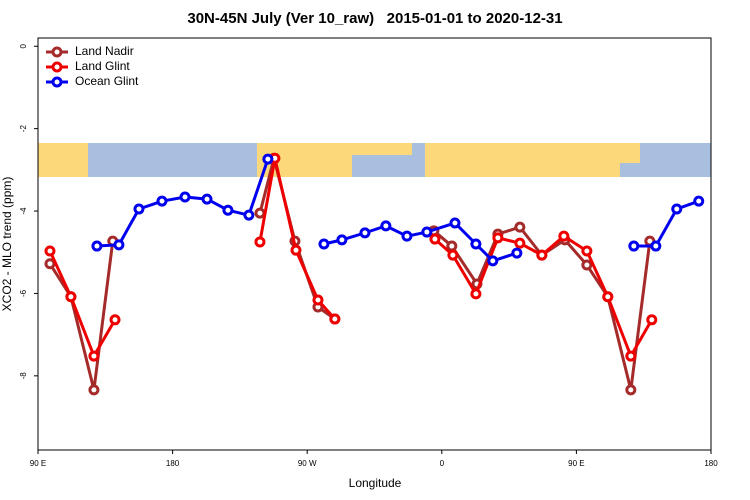 This screenshot has height=500, width=750. Describe the element at coordinates (23, 376) in the screenshot. I see `y-tick-label: -8` at that location.